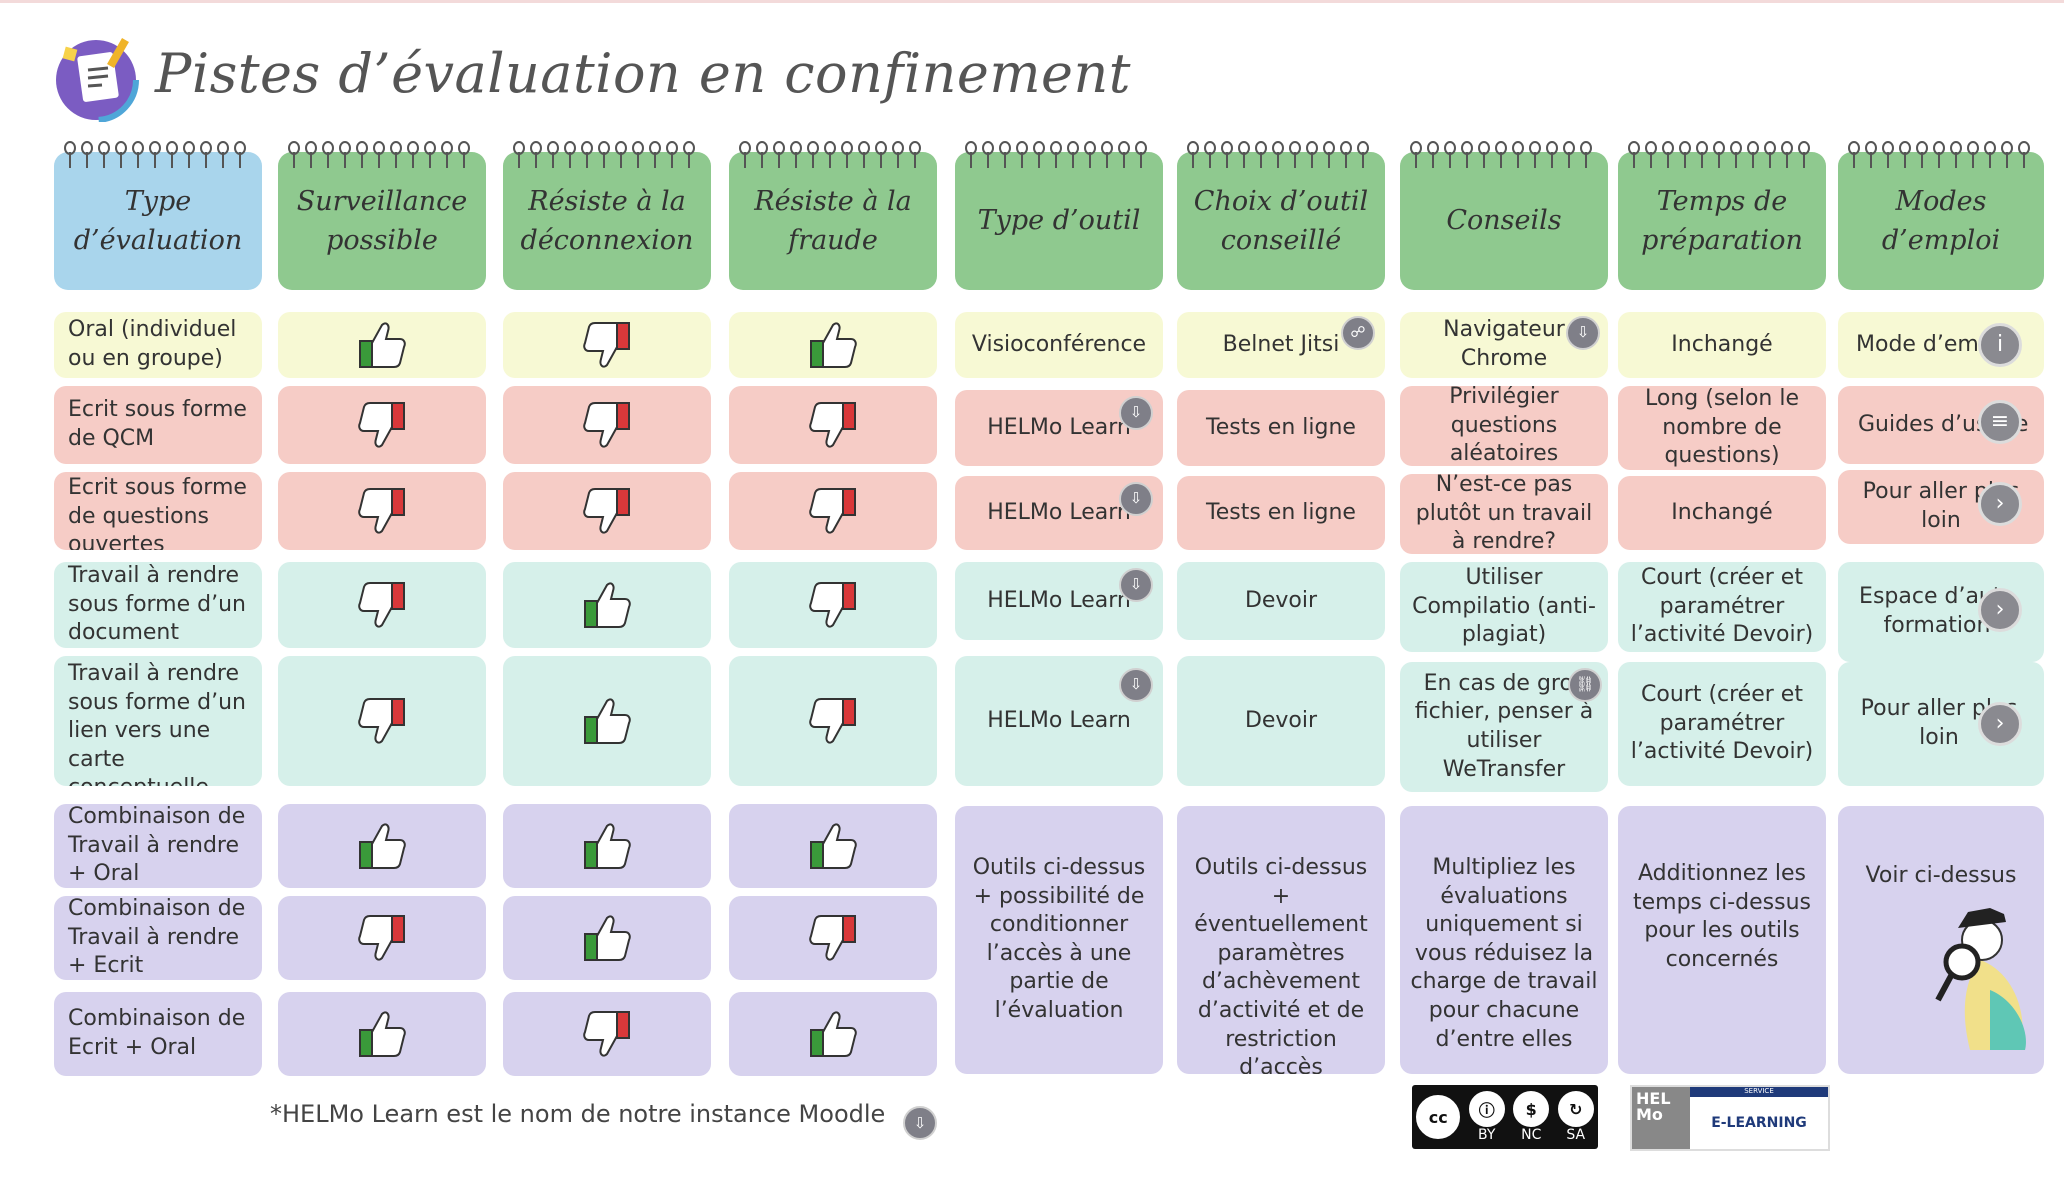 The width and height of the screenshot is (2064, 1194). I want to click on header-deconnexion-label: Résiste à la déconnexion, so click(607, 220).